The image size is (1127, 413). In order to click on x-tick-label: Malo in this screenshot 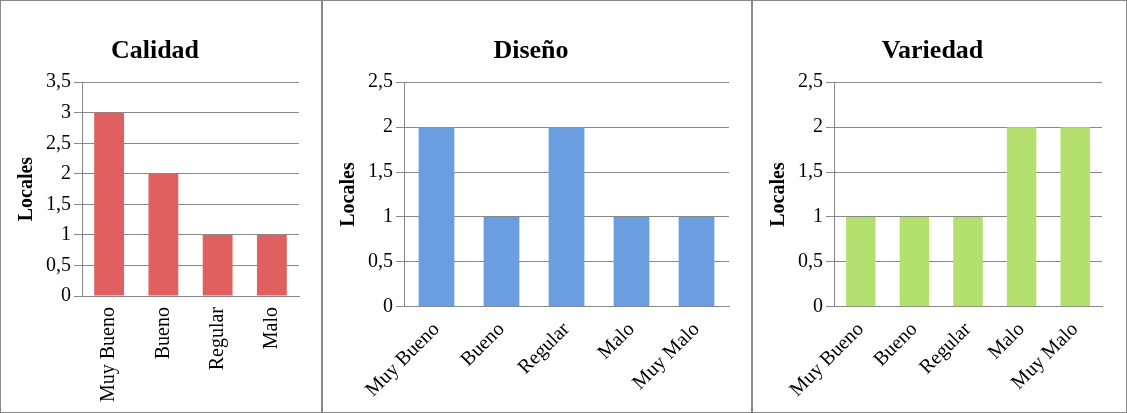, I will do `click(270, 328)`.